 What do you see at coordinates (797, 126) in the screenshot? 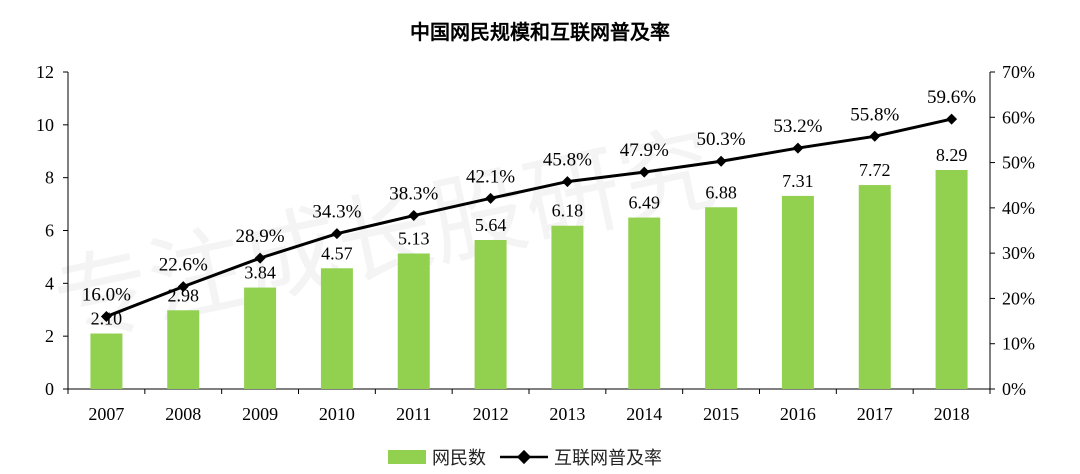
I see `line-value-label: 53.2%` at bounding box center [797, 126].